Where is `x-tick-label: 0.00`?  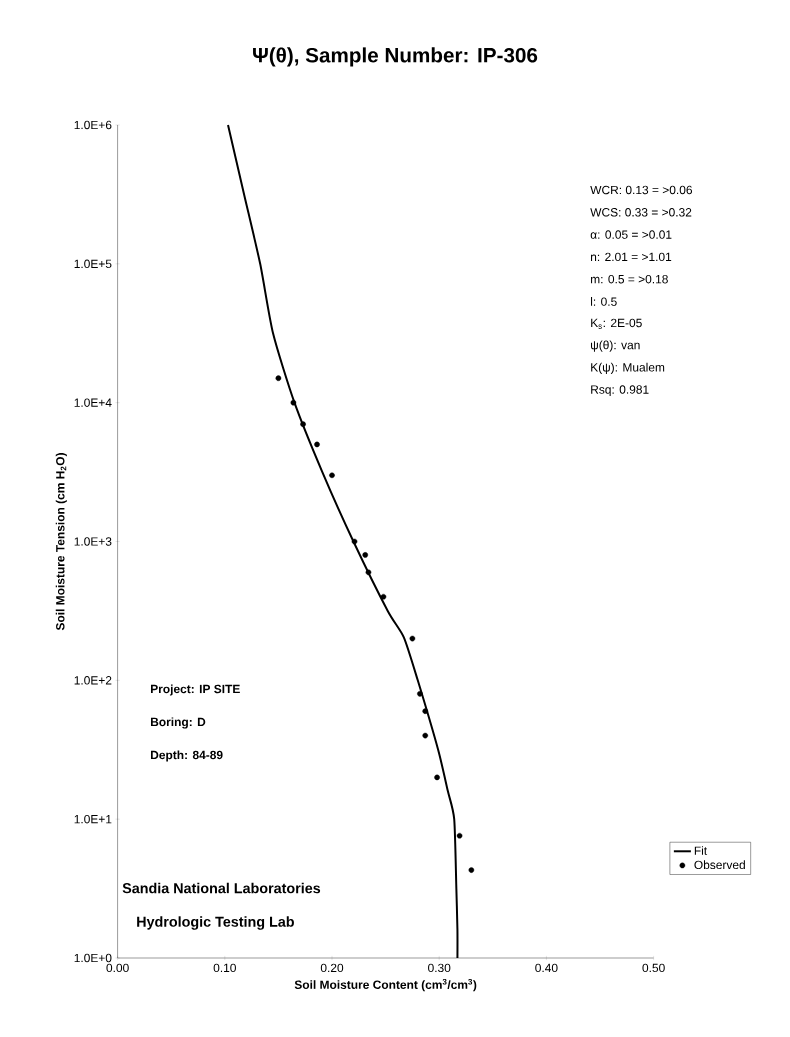
x-tick-label: 0.00 is located at coordinates (117, 968).